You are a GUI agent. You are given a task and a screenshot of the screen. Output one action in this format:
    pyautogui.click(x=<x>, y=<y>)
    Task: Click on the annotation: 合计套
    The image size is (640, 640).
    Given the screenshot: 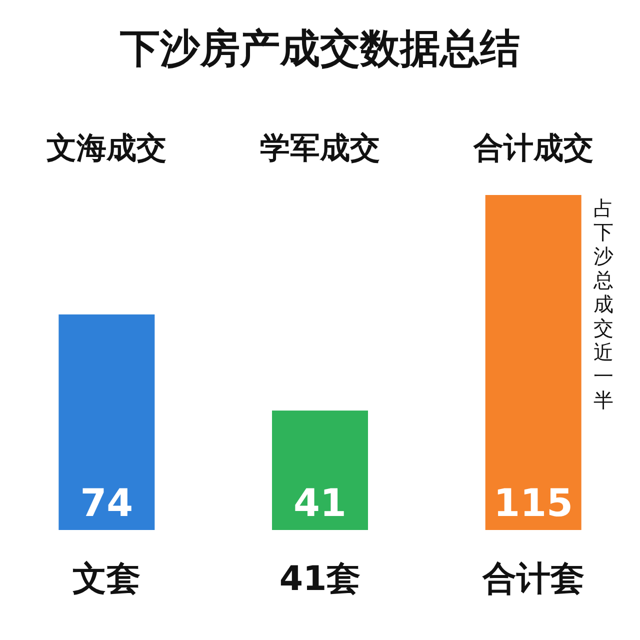 What is the action you would take?
    pyautogui.click(x=533, y=579)
    